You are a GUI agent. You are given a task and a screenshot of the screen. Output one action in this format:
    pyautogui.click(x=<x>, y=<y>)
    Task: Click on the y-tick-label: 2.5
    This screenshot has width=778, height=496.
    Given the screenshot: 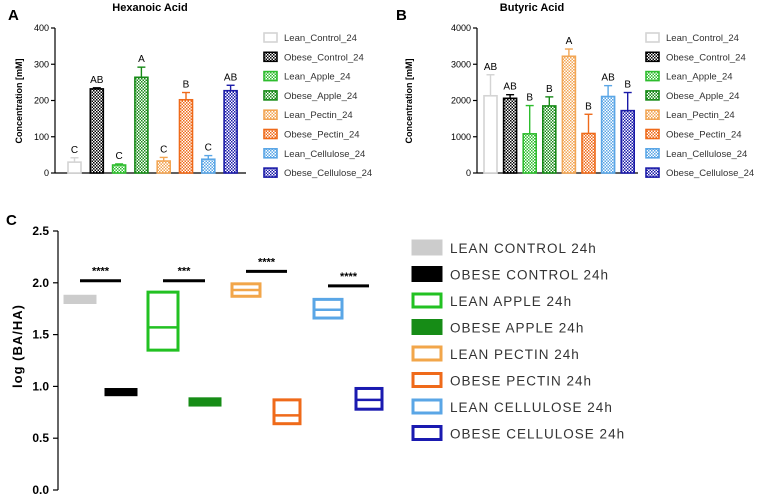 What is the action you would take?
    pyautogui.click(x=40, y=231)
    